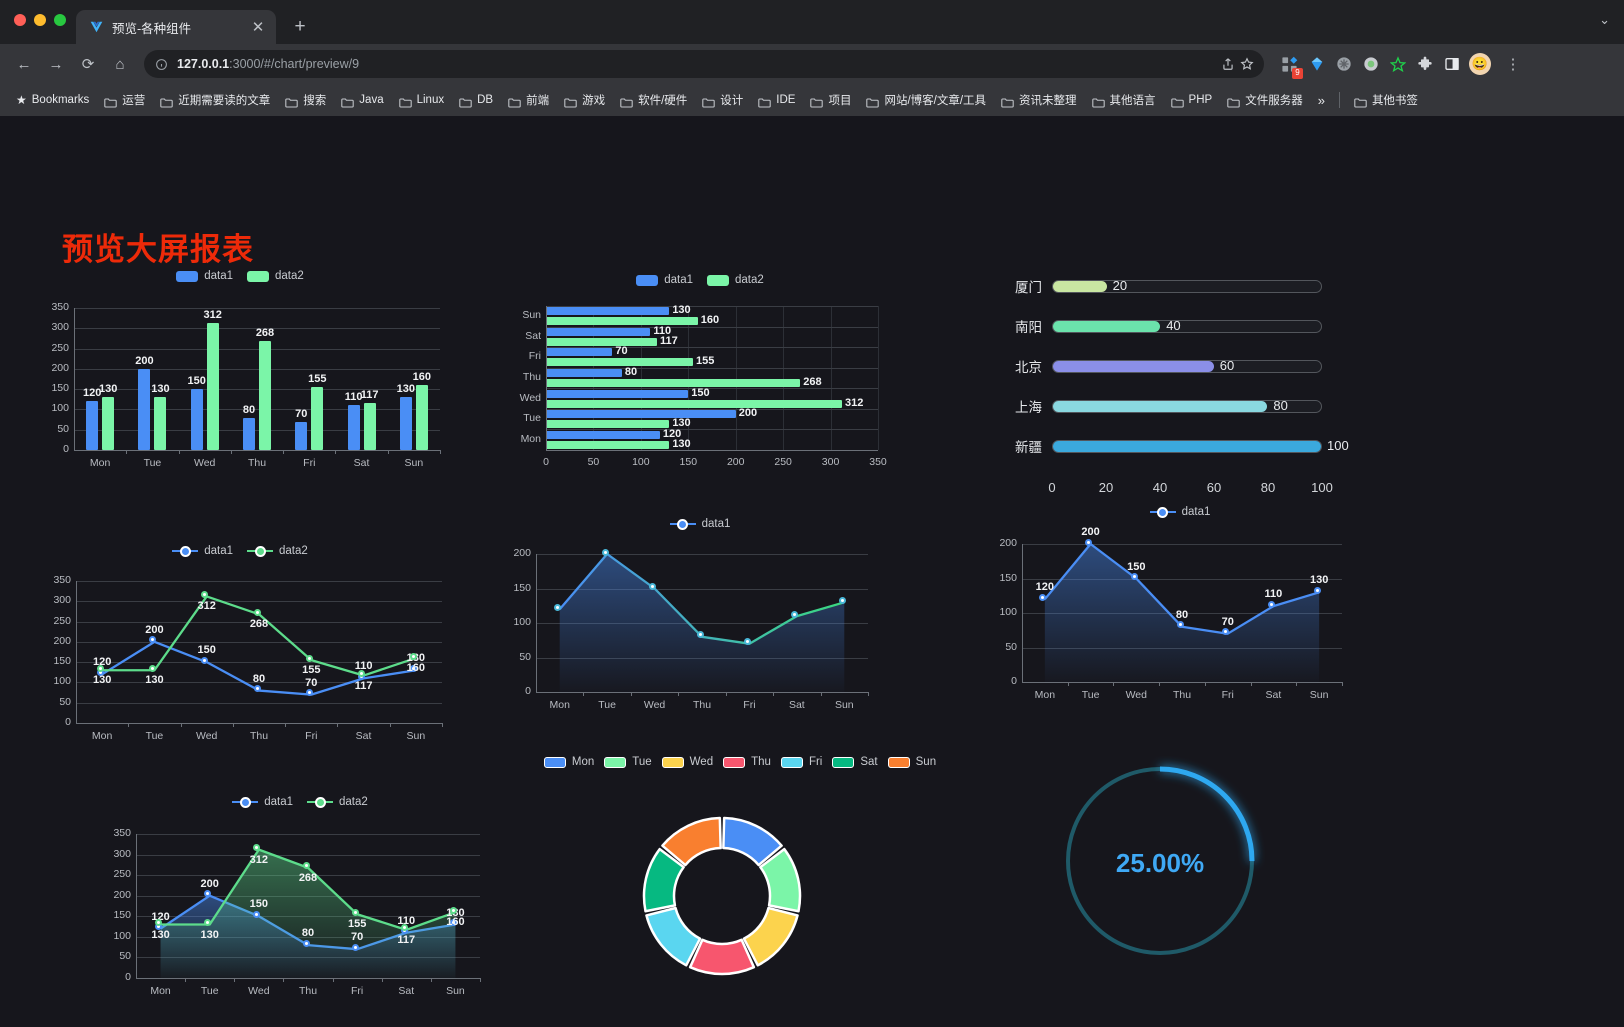 This screenshot has height=1027, width=1624. I want to click on legend-item-mon: Mon, so click(568, 762).